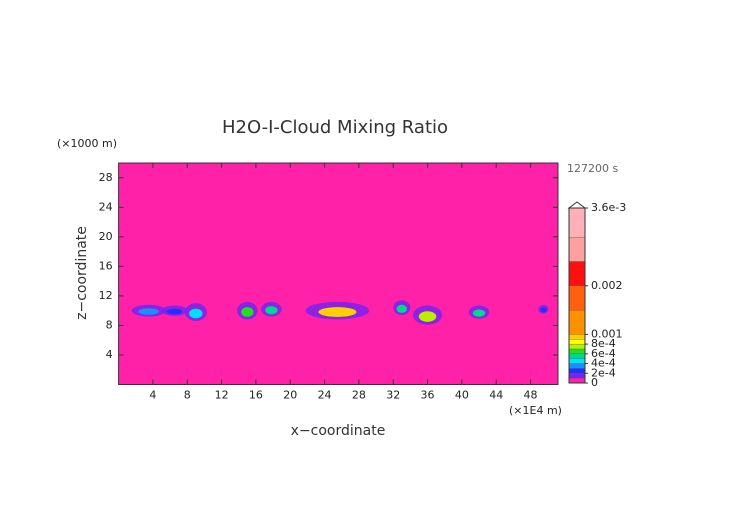 This screenshot has height=532, width=752. What do you see at coordinates (603, 363) in the screenshot?
I see `colorbar-tick-label: 4e-4` at bounding box center [603, 363].